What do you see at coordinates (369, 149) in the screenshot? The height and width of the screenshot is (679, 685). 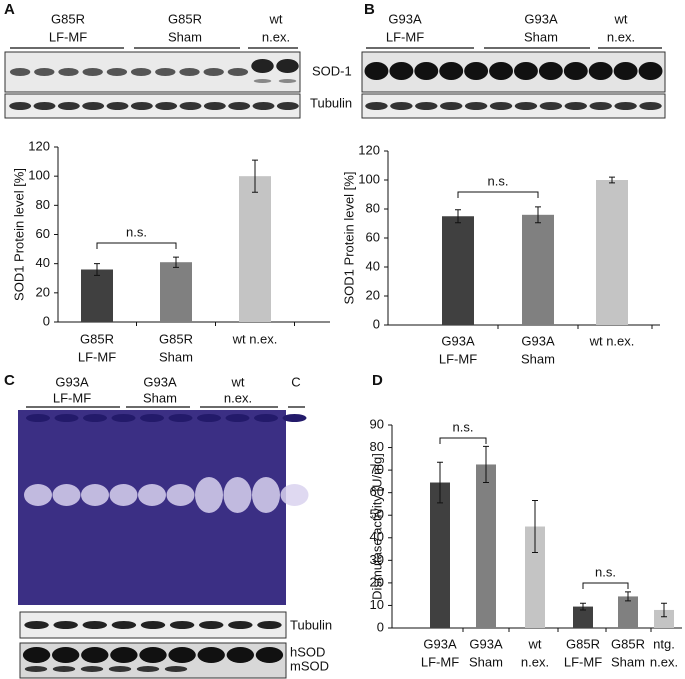 I see `y-tick-label: 120` at bounding box center [369, 149].